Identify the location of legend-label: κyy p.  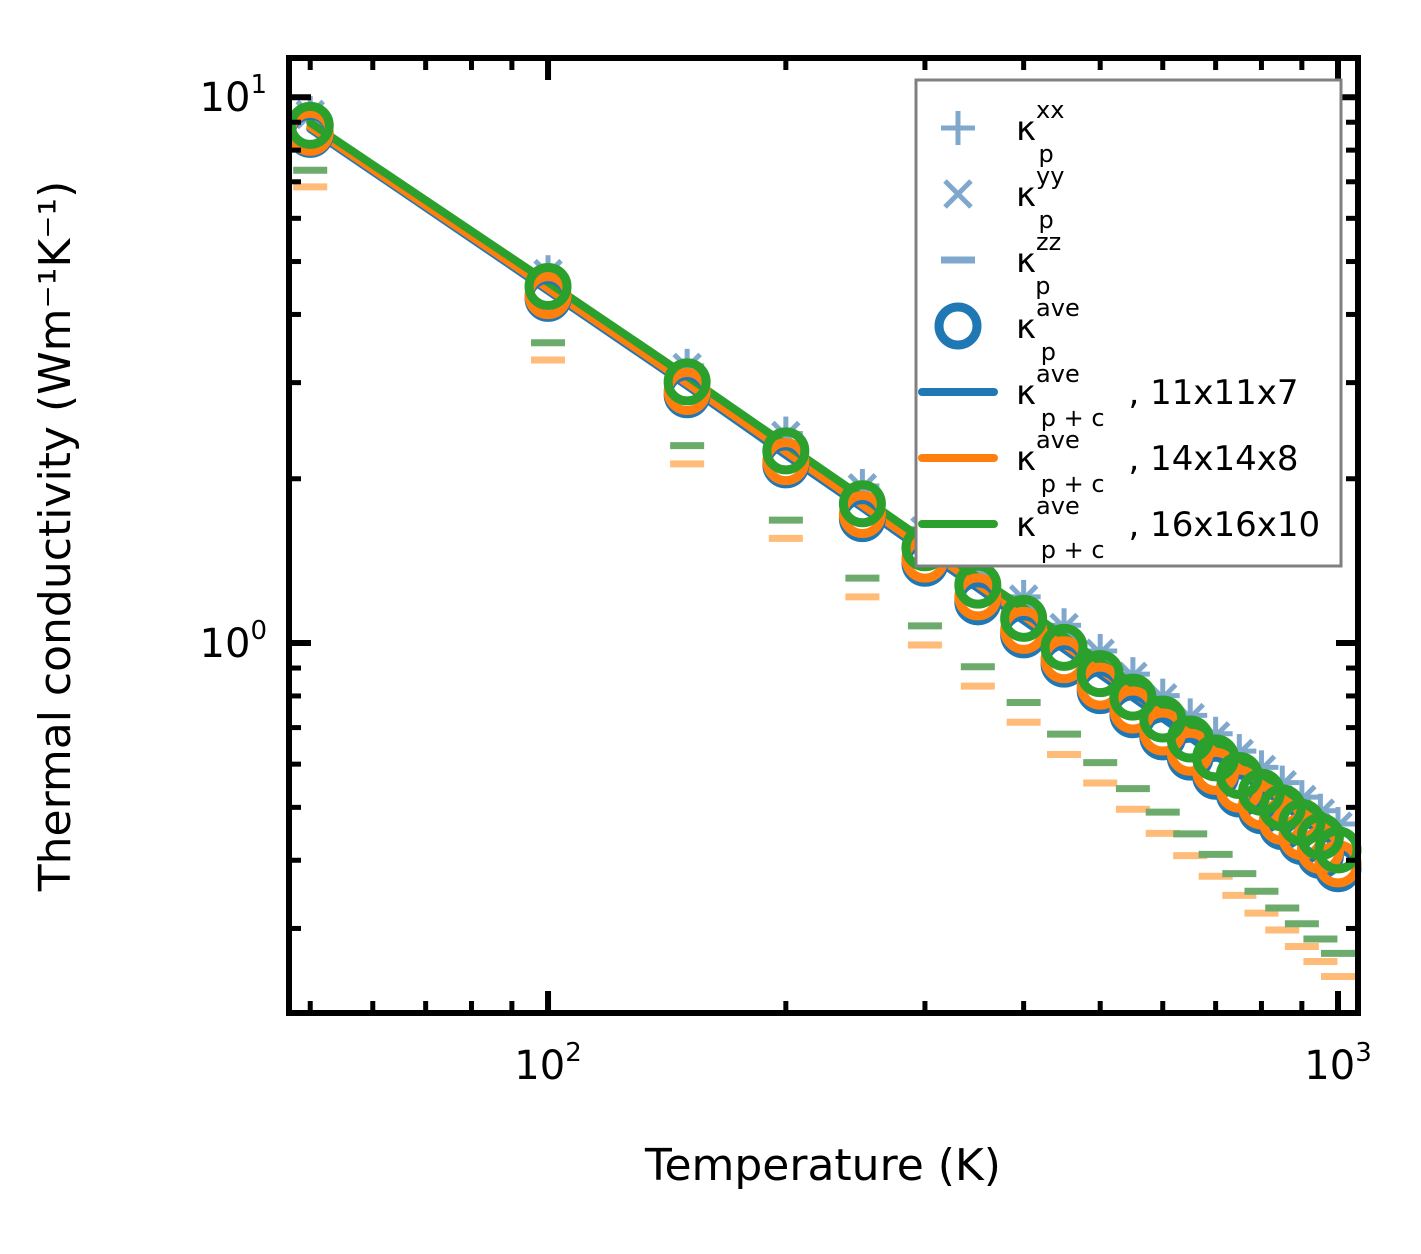
(1040, 198).